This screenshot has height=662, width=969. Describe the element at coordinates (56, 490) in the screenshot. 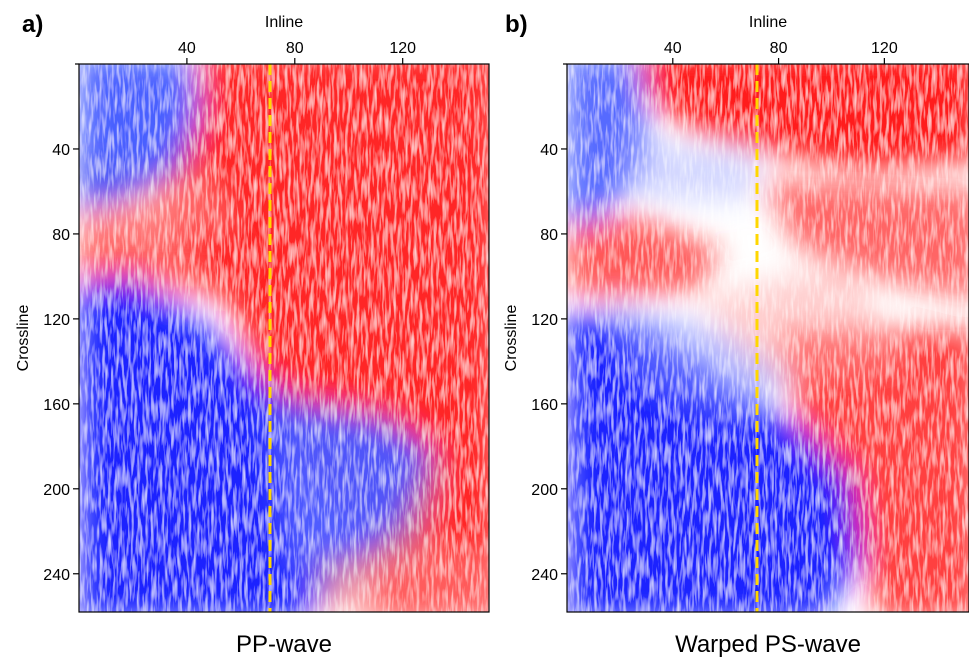

I see `y-tick-label-a-200: 200` at that location.